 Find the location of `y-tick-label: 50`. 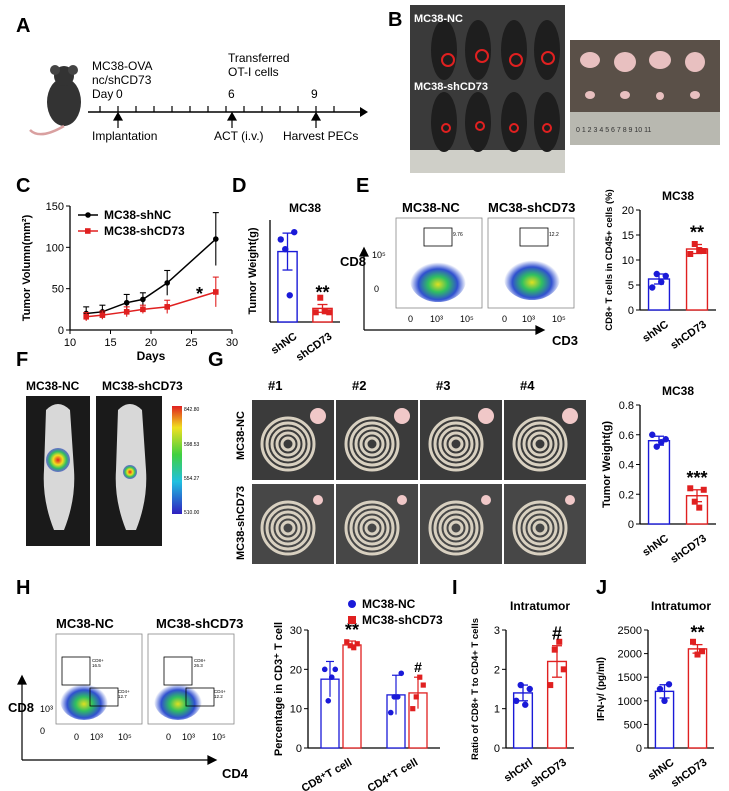

y-tick-label: 50 is located at coordinates (58, 290).